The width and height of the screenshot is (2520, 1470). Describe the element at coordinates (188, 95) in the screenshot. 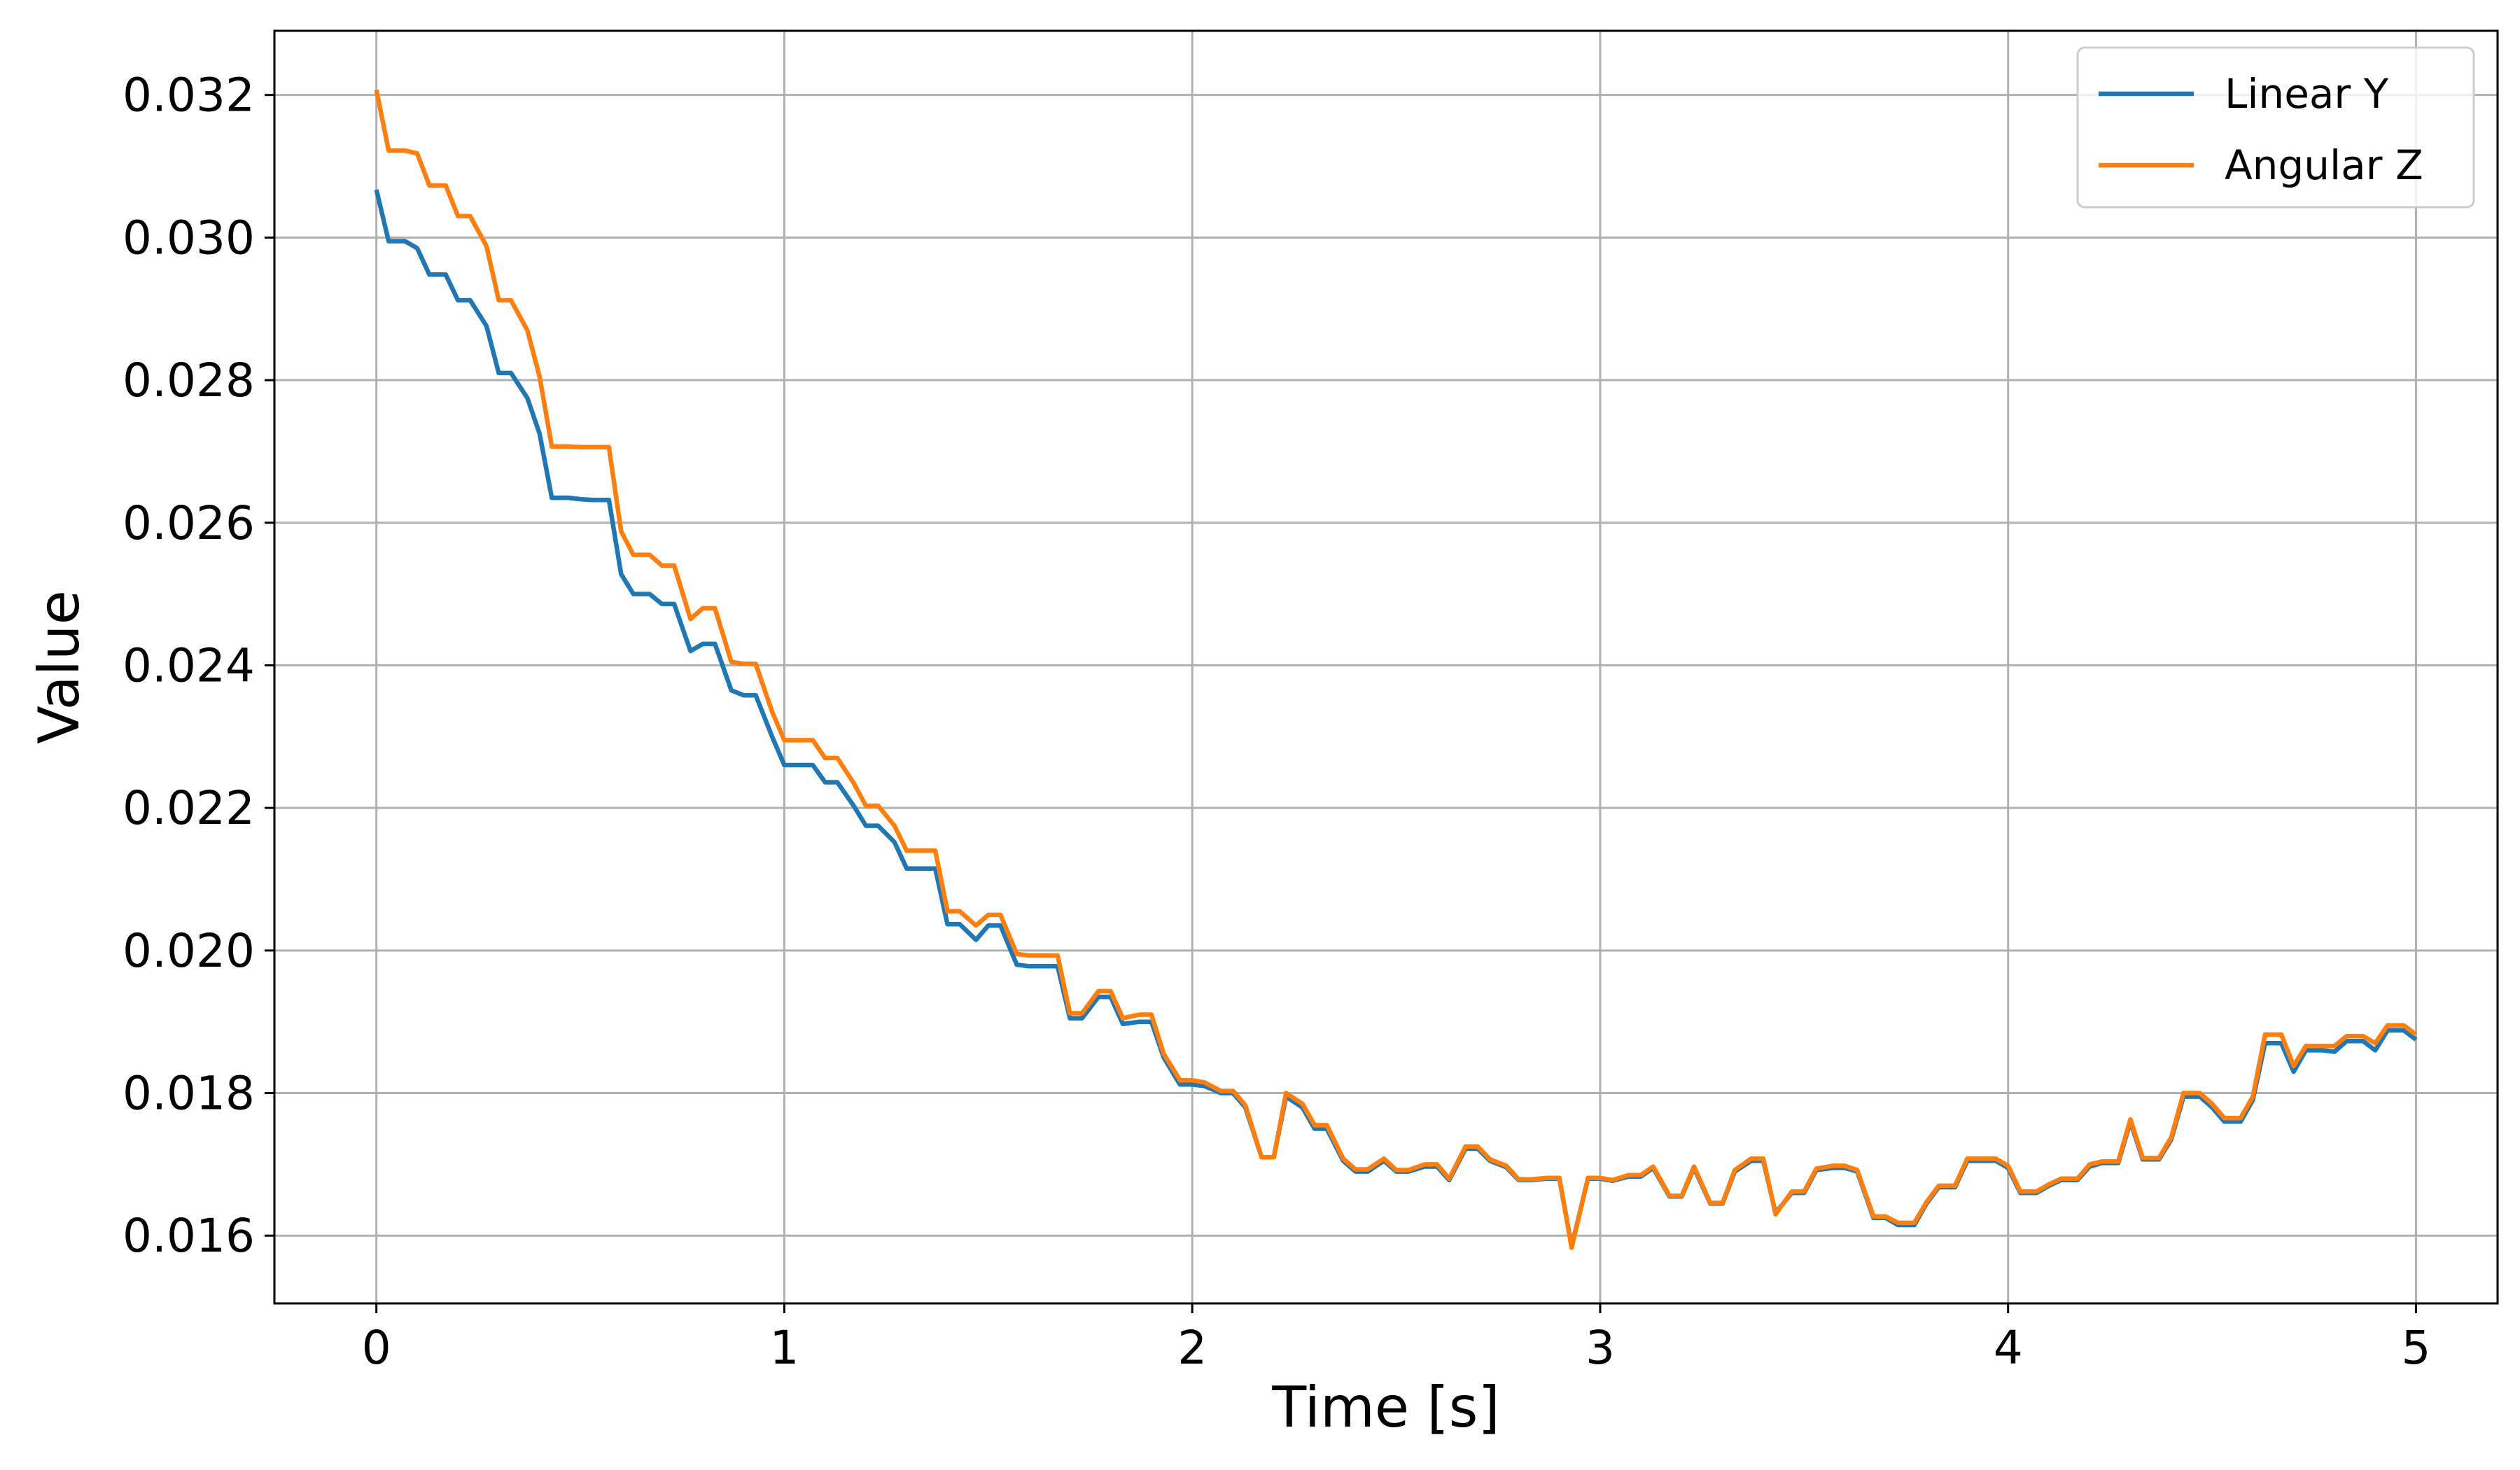

I see `y-tick-label: 0.032` at that location.